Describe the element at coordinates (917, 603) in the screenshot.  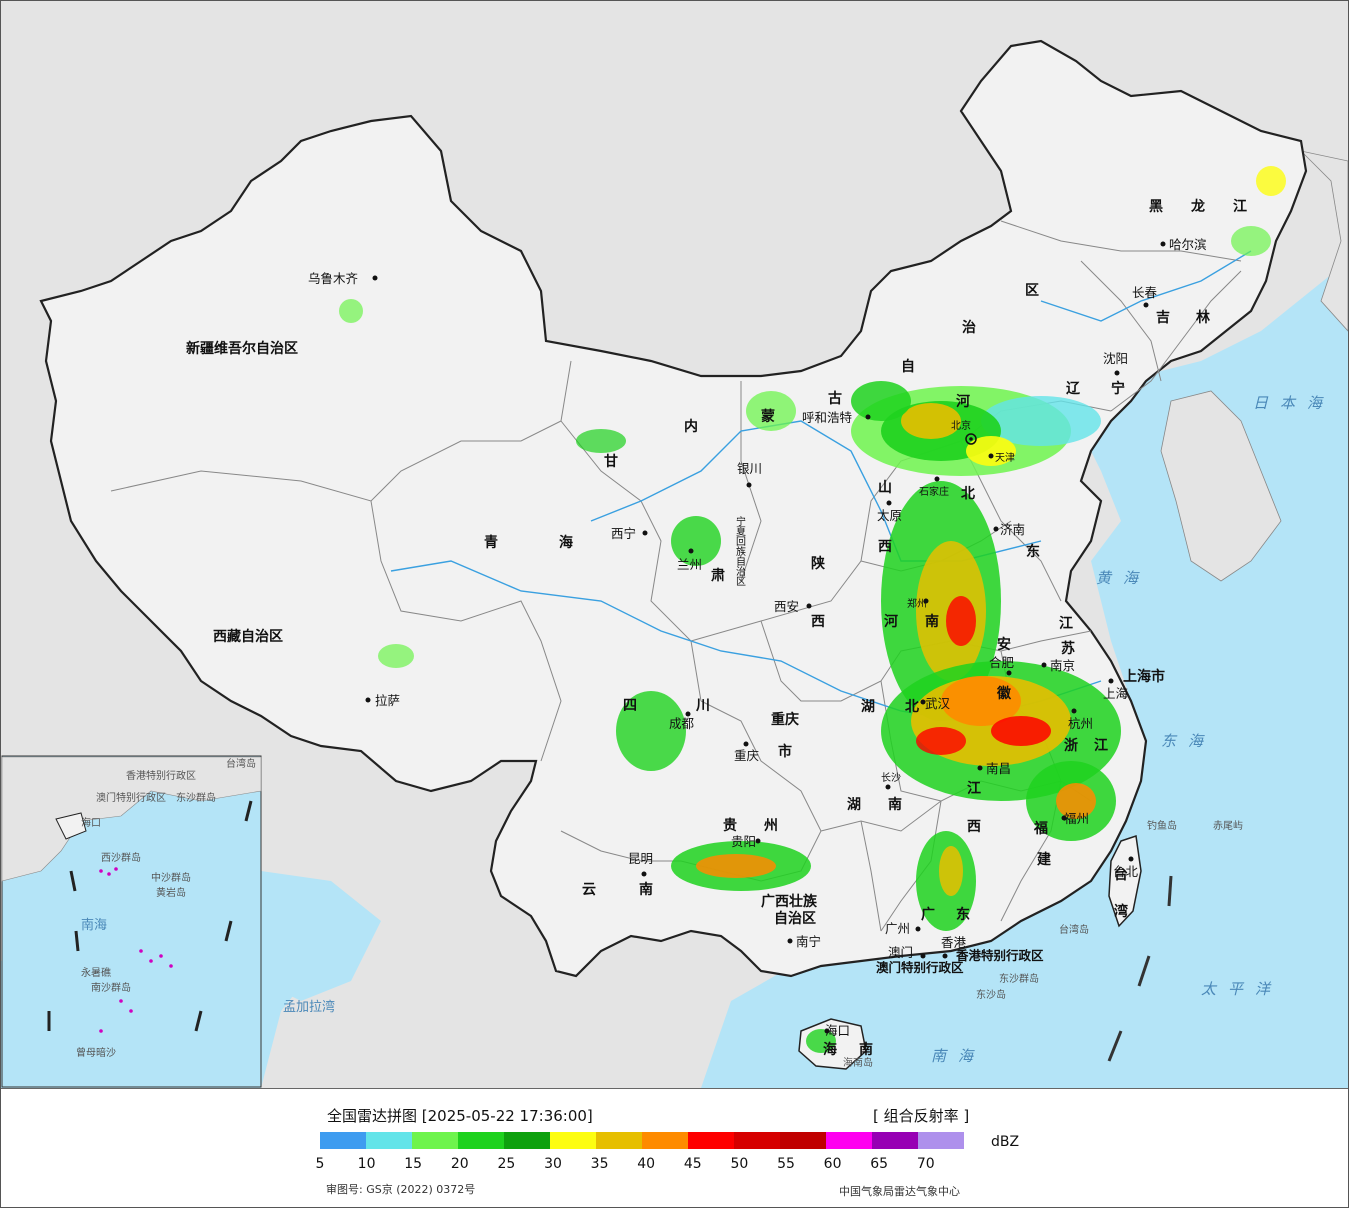
I see `city-zhengzhou: 郑州` at that location.